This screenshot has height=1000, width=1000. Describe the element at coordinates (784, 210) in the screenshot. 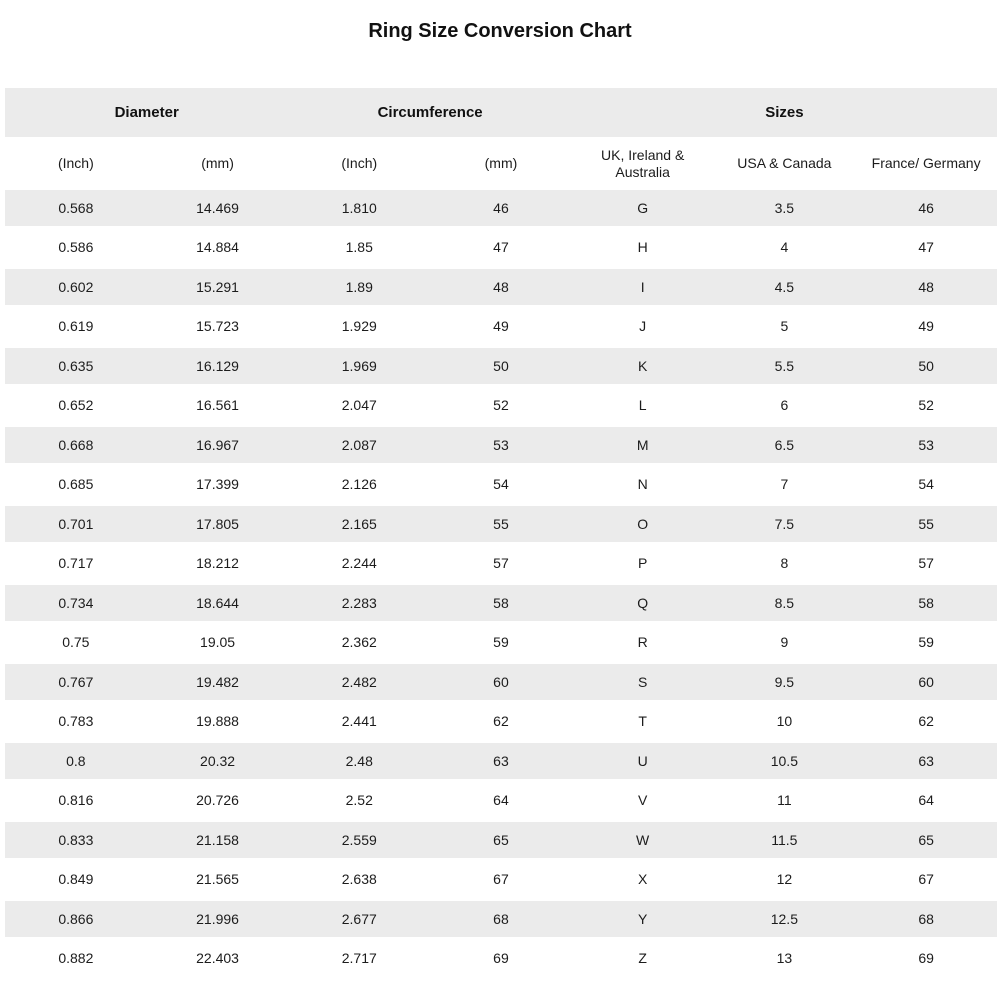

I see `table-cell: 3.5` at that location.